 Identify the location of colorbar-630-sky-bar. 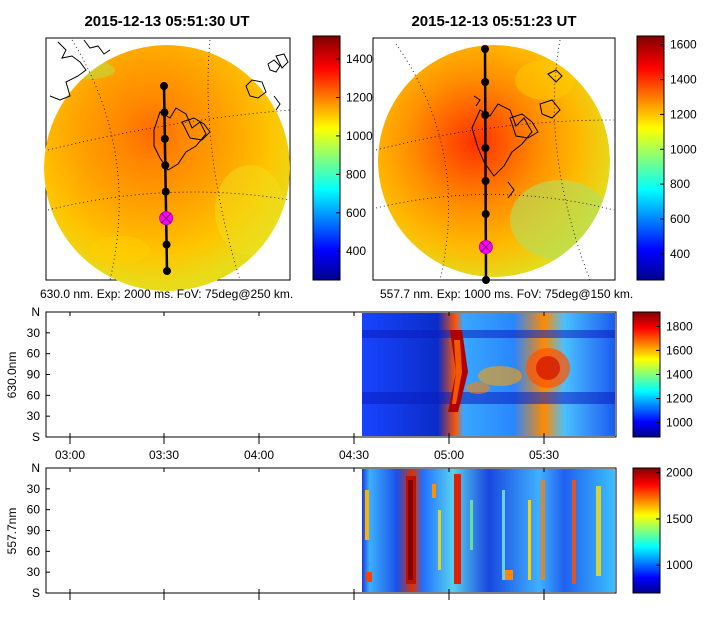
(326, 158).